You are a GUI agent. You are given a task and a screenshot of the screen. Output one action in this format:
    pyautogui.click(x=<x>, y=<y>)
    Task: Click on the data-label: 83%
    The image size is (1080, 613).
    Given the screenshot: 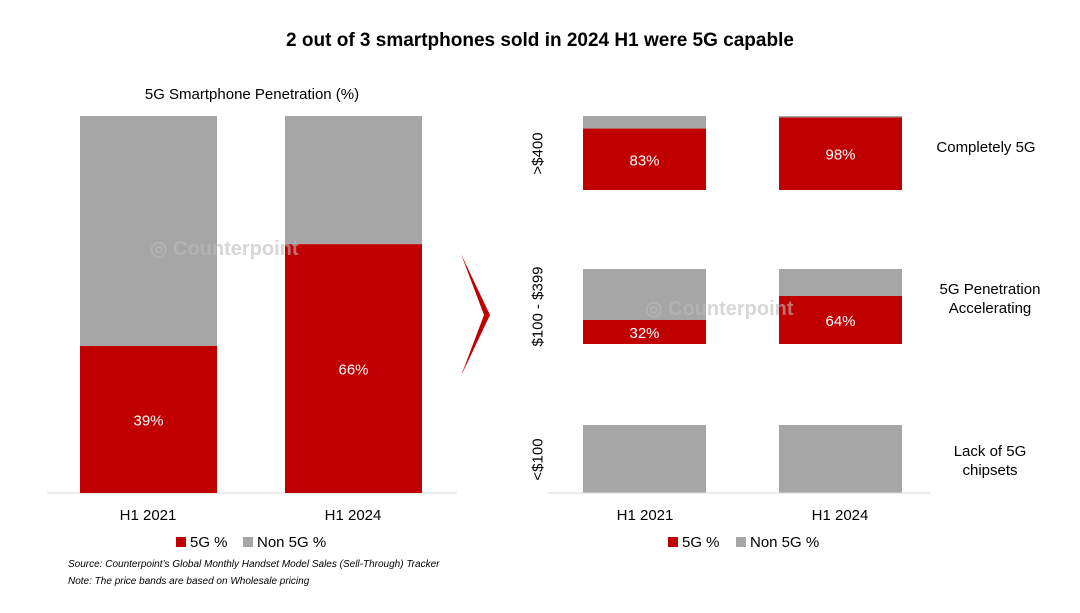 What is the action you would take?
    pyautogui.click(x=644, y=160)
    